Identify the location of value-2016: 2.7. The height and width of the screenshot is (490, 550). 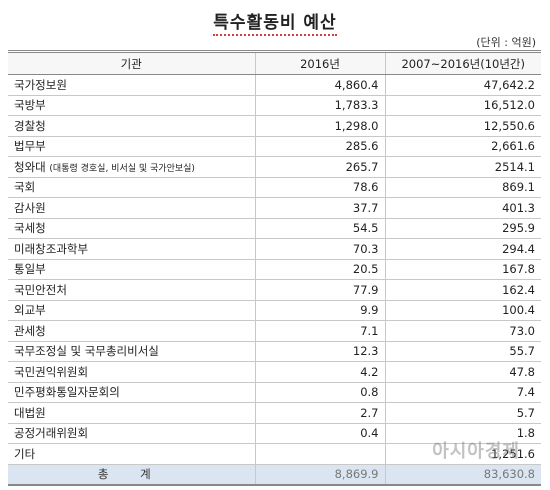
(319, 413).